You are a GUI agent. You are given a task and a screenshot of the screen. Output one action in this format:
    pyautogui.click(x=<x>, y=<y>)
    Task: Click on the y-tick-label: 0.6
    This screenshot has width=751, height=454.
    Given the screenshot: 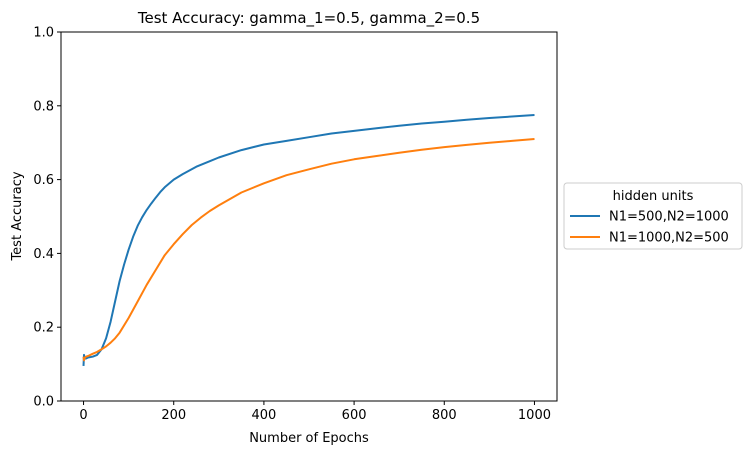 What is the action you would take?
    pyautogui.click(x=43, y=180)
    